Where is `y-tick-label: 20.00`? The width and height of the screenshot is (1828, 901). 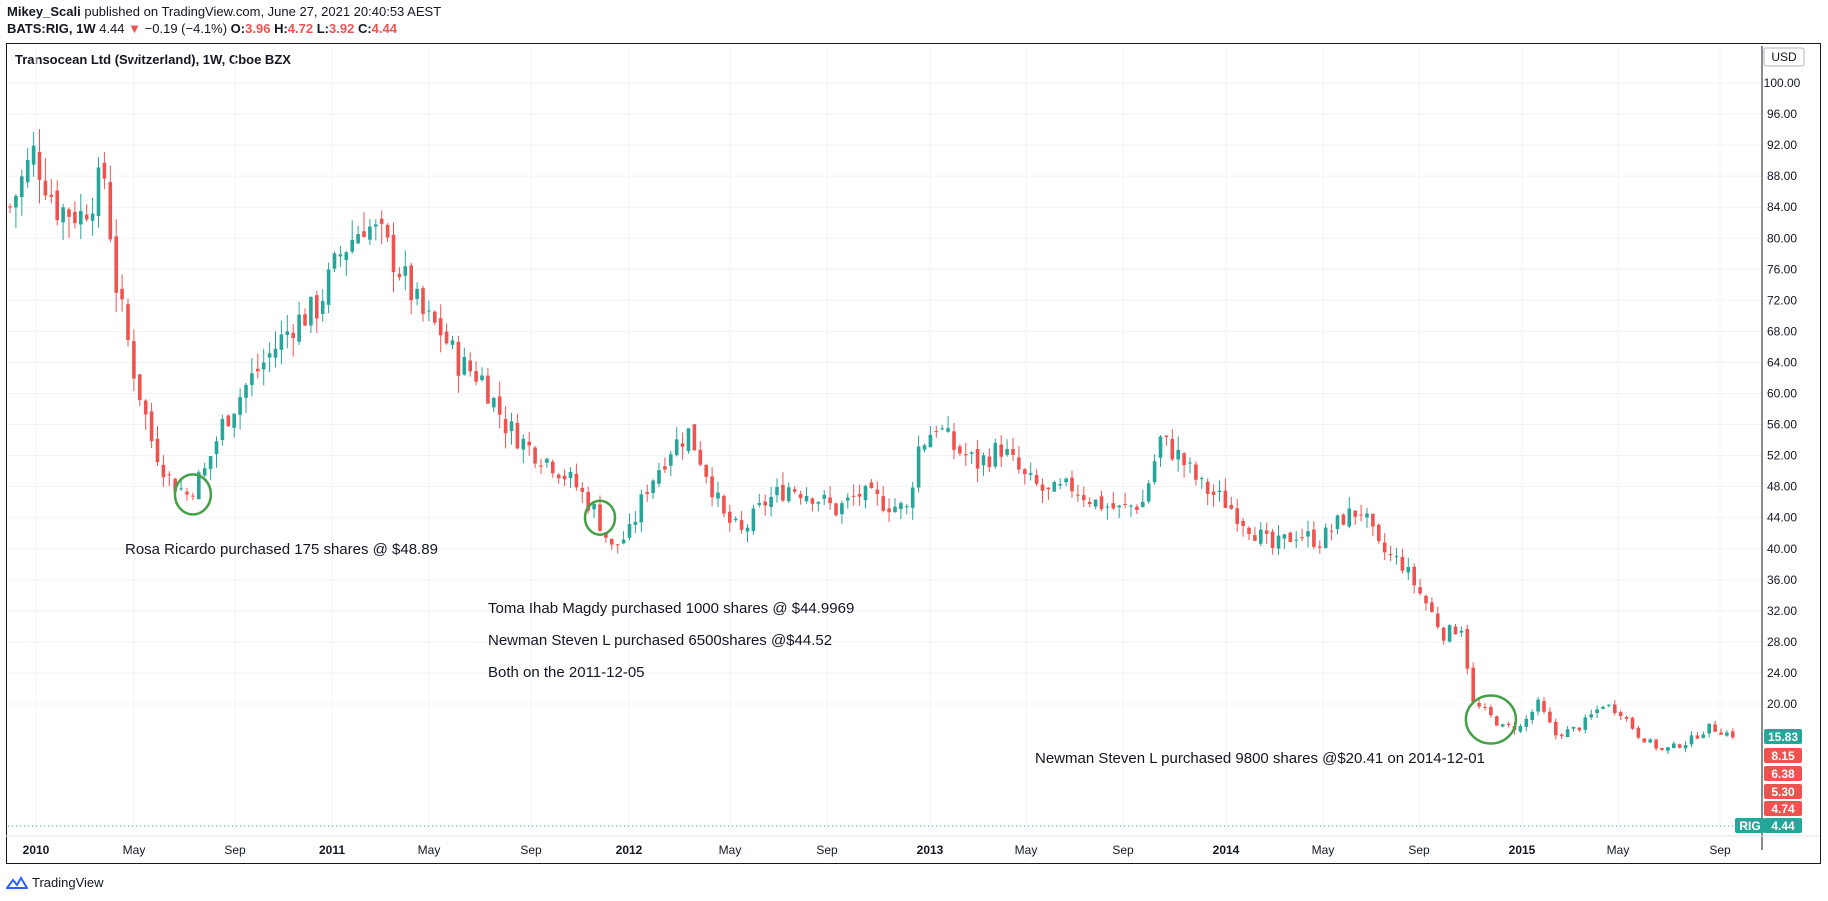
y-tick-label: 20.00 is located at coordinates (1782, 704).